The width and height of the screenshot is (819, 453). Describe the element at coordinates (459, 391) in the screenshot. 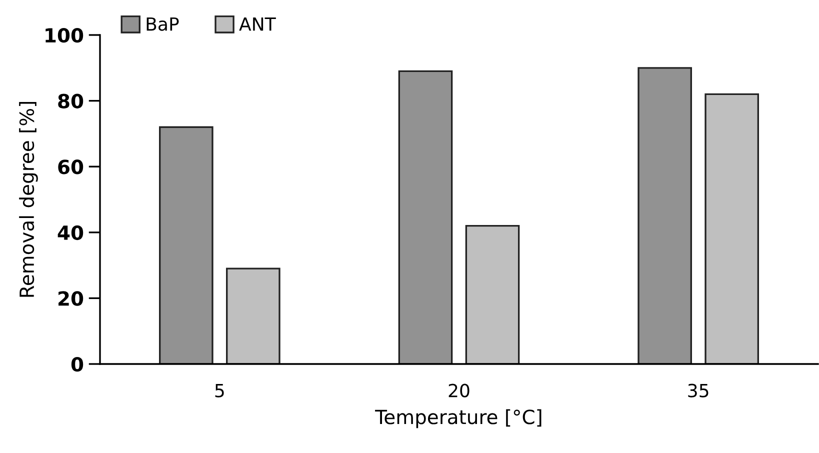

I see `x-tick-label: 20` at that location.